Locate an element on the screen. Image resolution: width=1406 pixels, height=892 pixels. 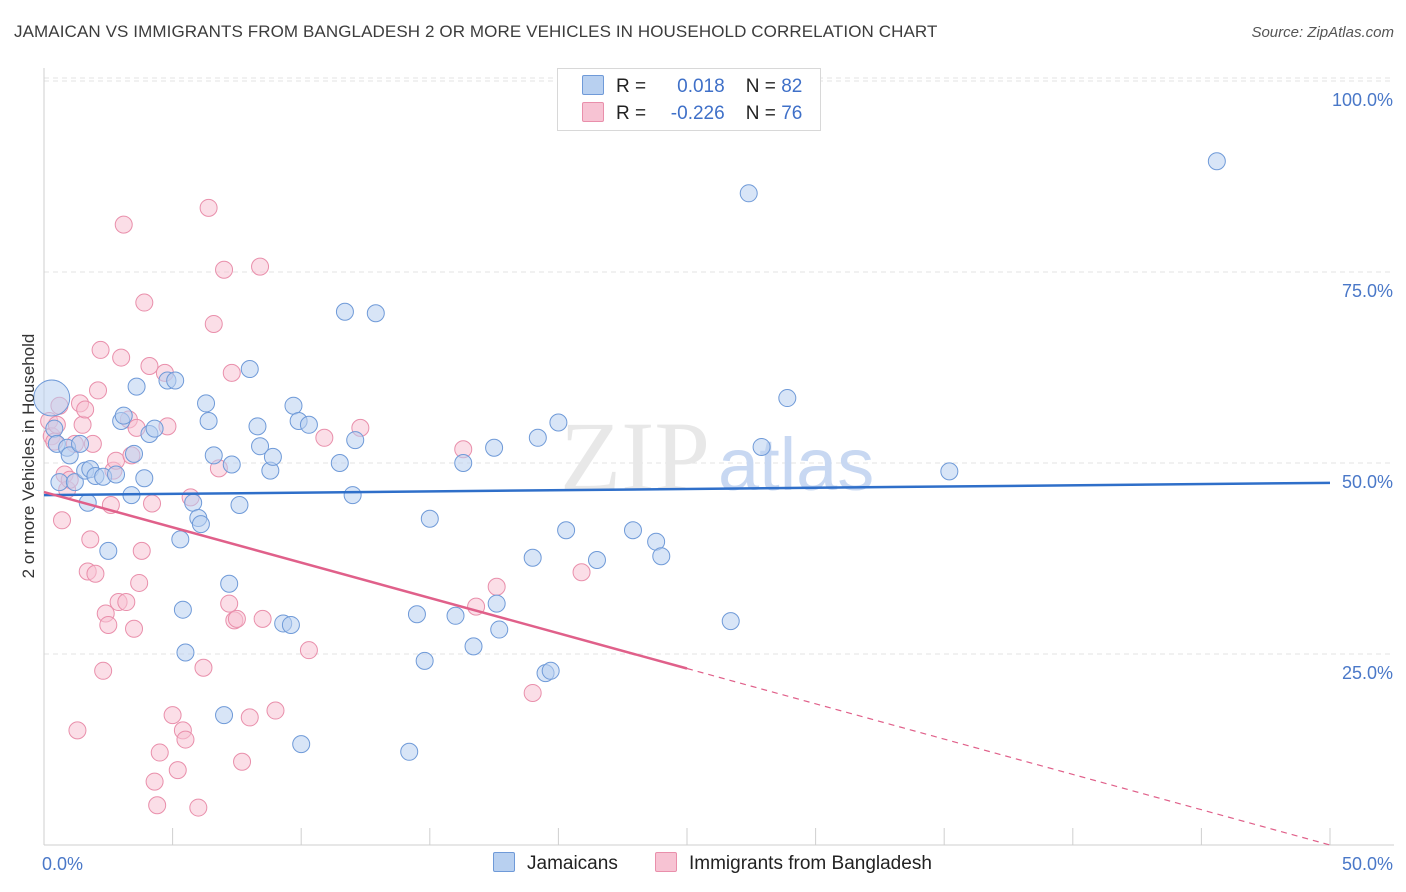
bottom-legend-swatch-blue is located at coordinates (504, 862).